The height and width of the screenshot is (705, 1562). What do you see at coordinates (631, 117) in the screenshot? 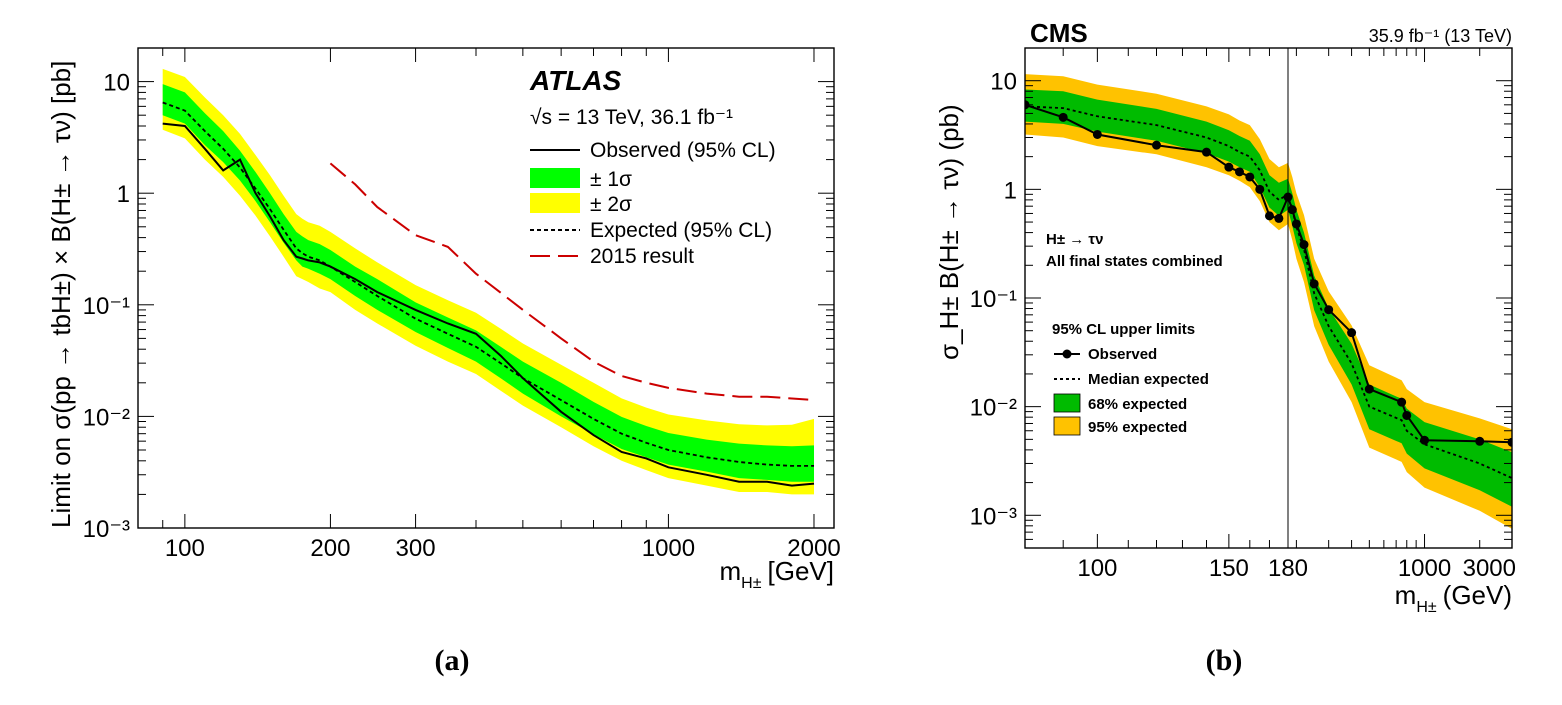
I see `atlas-energy-label: √s = 13 TeV, 36.1 fb⁻¹` at bounding box center [631, 117].